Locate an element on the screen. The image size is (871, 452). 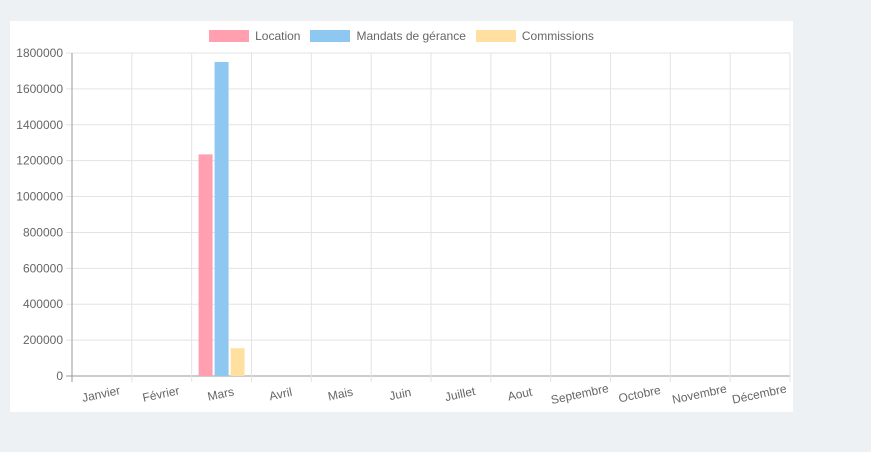
legend-label-mandats: Mandats de gérance is located at coordinates (411, 36).